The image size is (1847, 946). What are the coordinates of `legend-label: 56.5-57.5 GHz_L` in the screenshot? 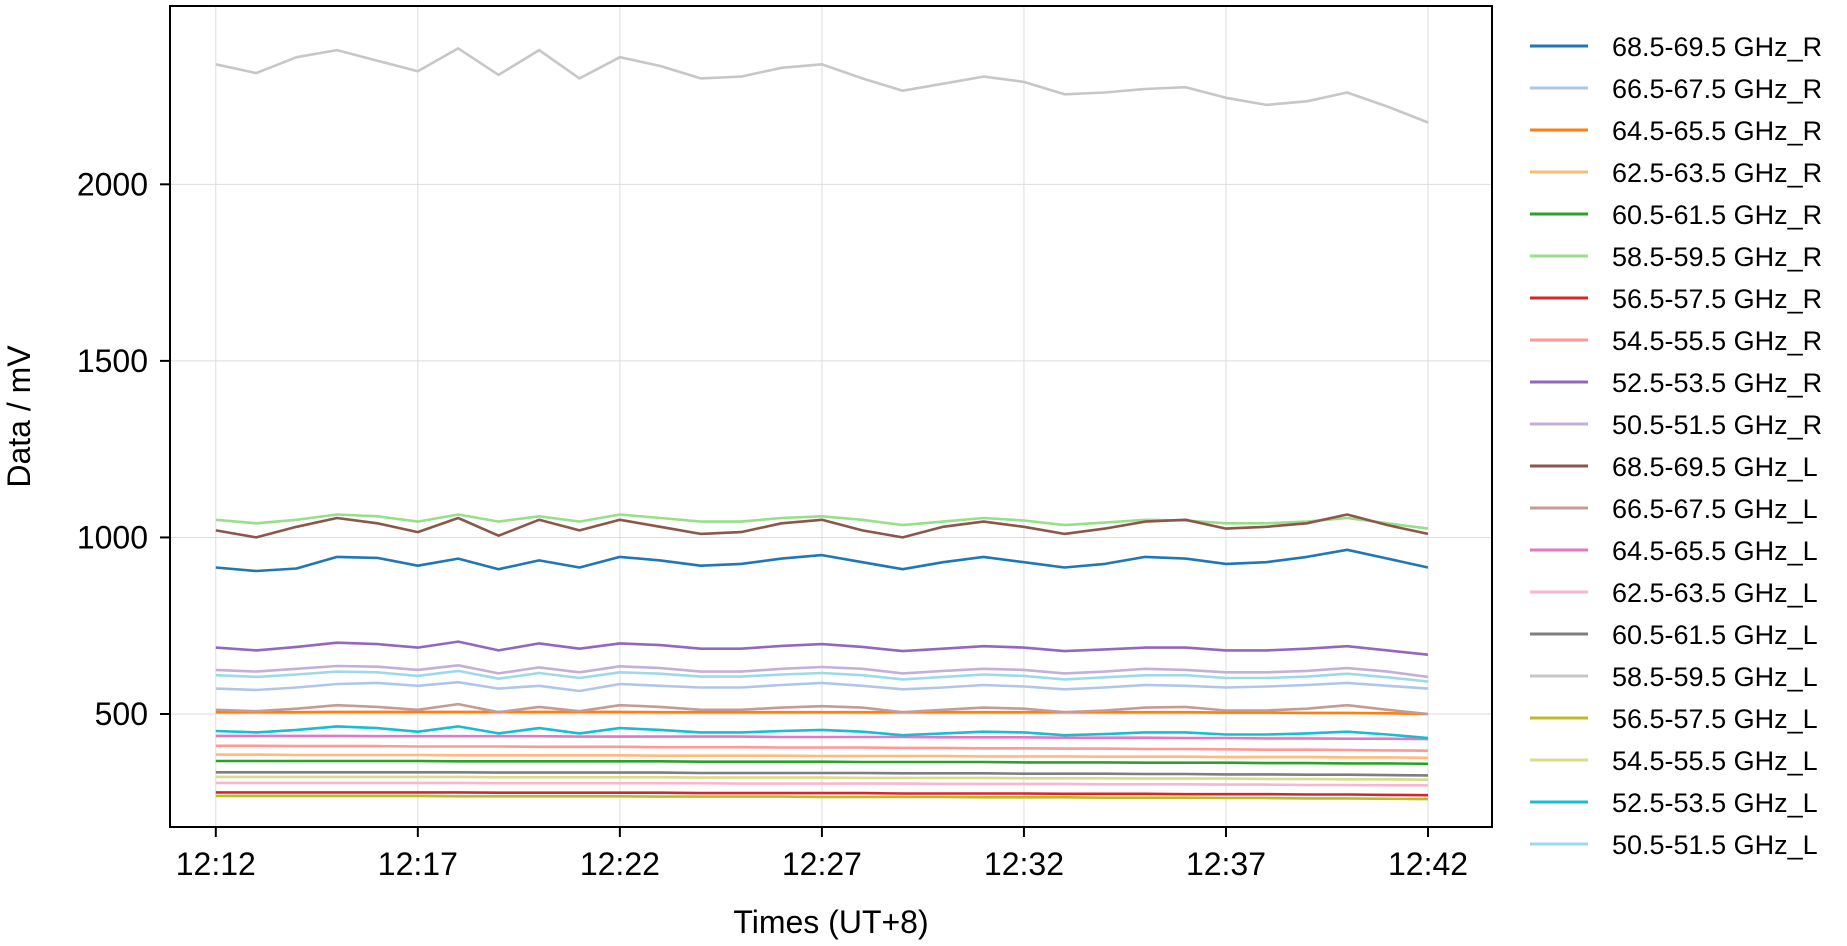 It's located at (1715, 719).